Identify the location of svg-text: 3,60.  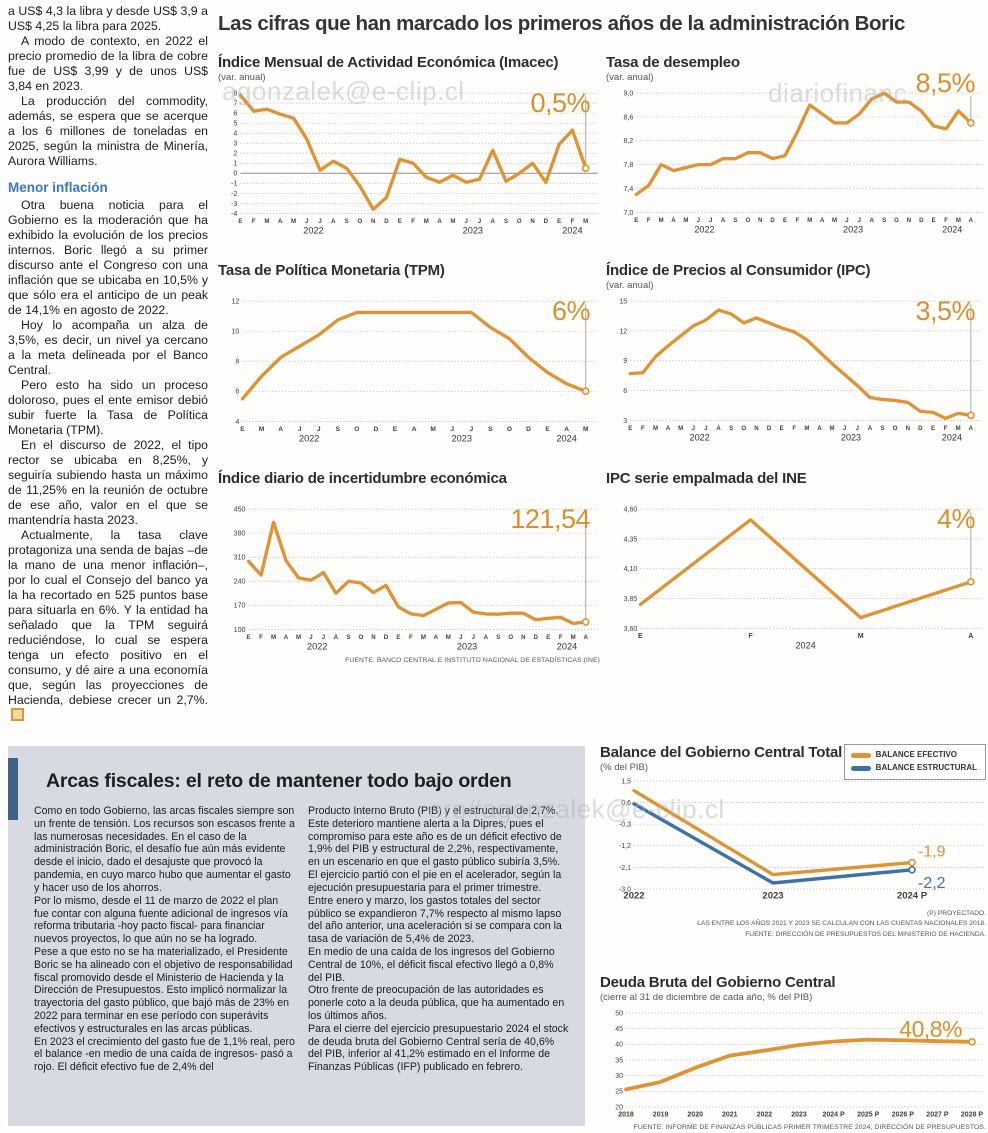
(631, 629).